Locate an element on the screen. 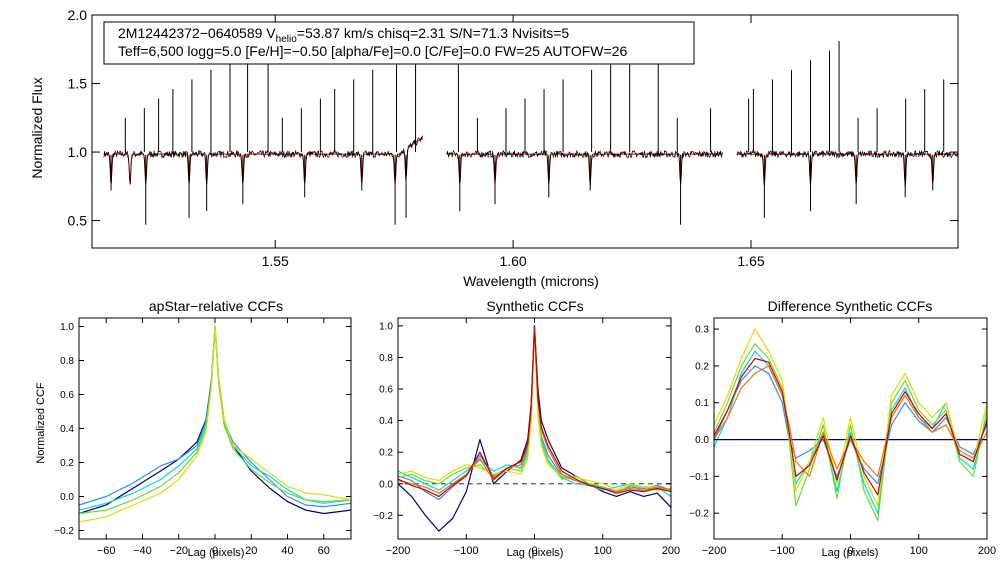 Image resolution: width=1008 pixels, height=576 pixels. synthetic-ccf-series-layer is located at coordinates (534, 428).